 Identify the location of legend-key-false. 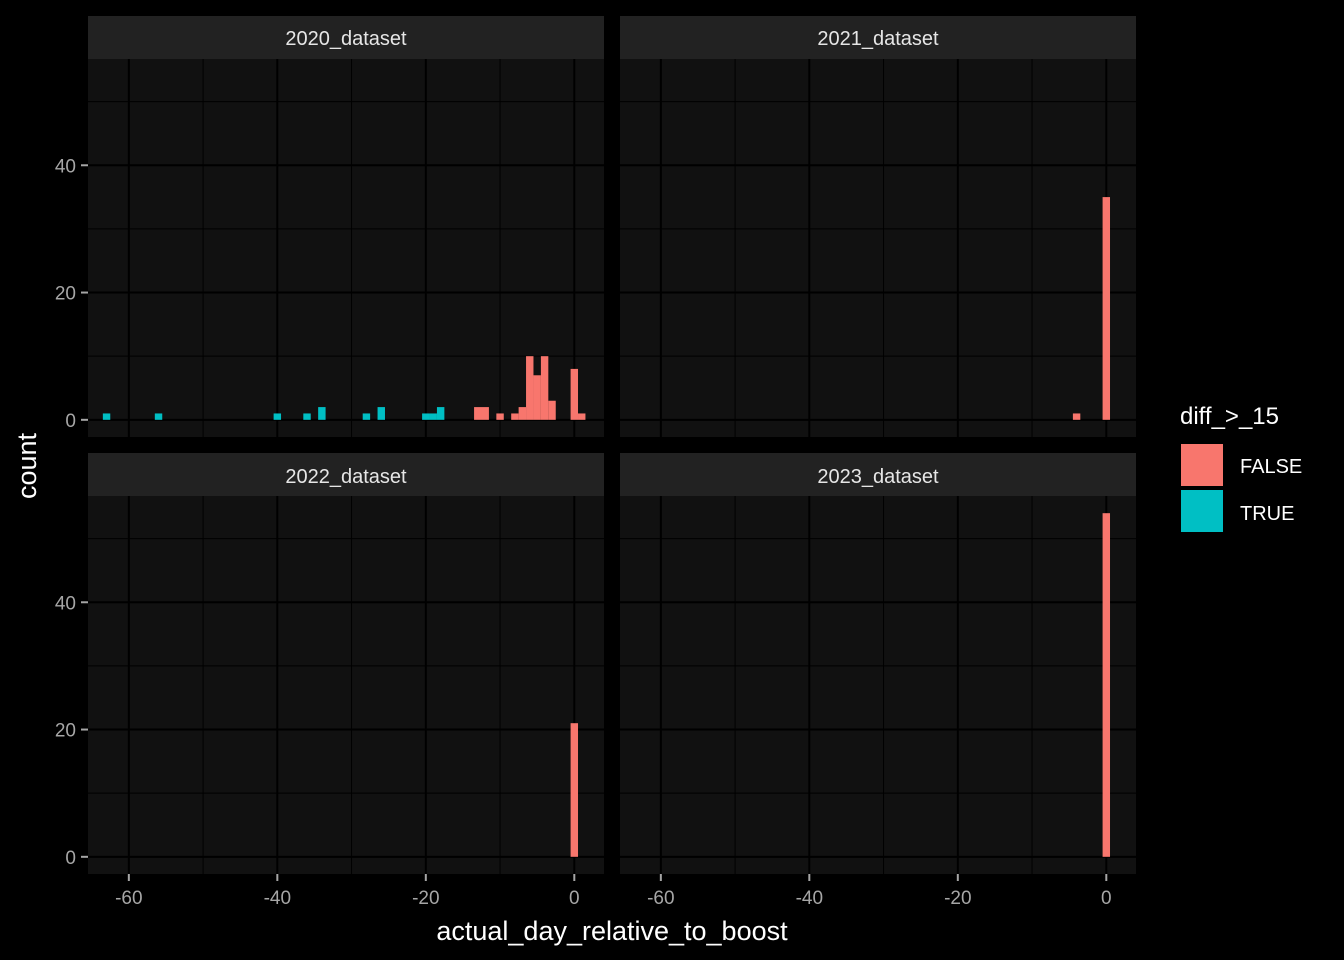
(1202, 465).